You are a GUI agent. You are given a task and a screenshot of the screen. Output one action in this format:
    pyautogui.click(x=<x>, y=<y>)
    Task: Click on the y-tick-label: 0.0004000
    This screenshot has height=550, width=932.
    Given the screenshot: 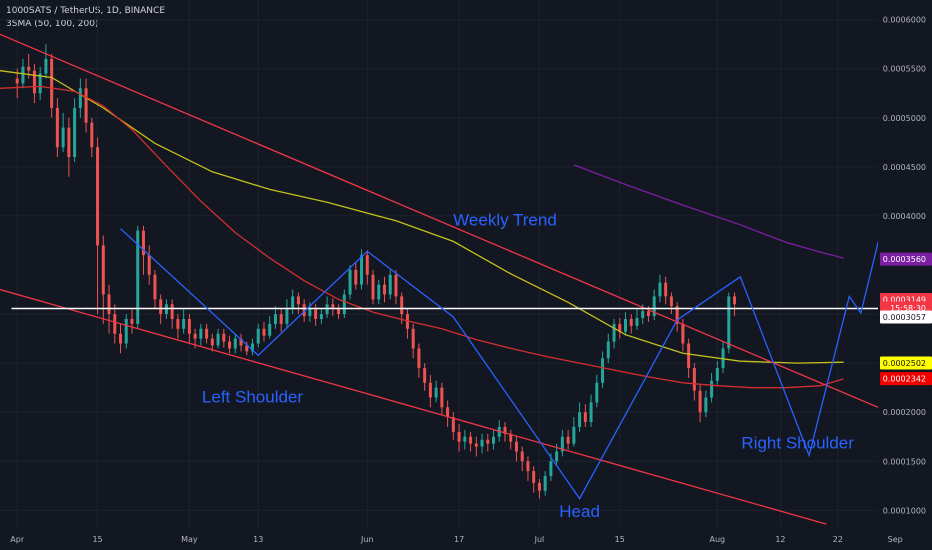 What is the action you would take?
    pyautogui.click(x=904, y=216)
    